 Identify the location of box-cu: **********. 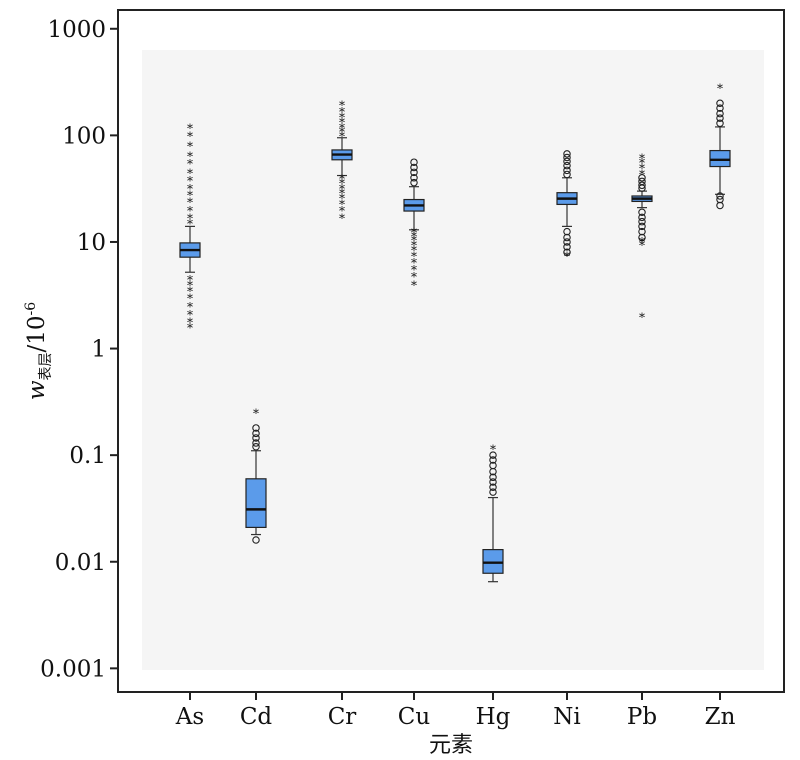
(414, 225).